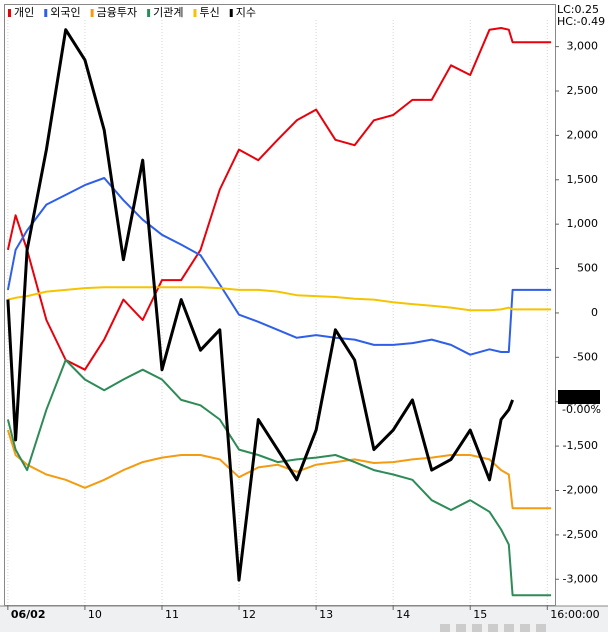  Describe the element at coordinates (403, 614) in the screenshot. I see `x-tick-label: 14` at that location.